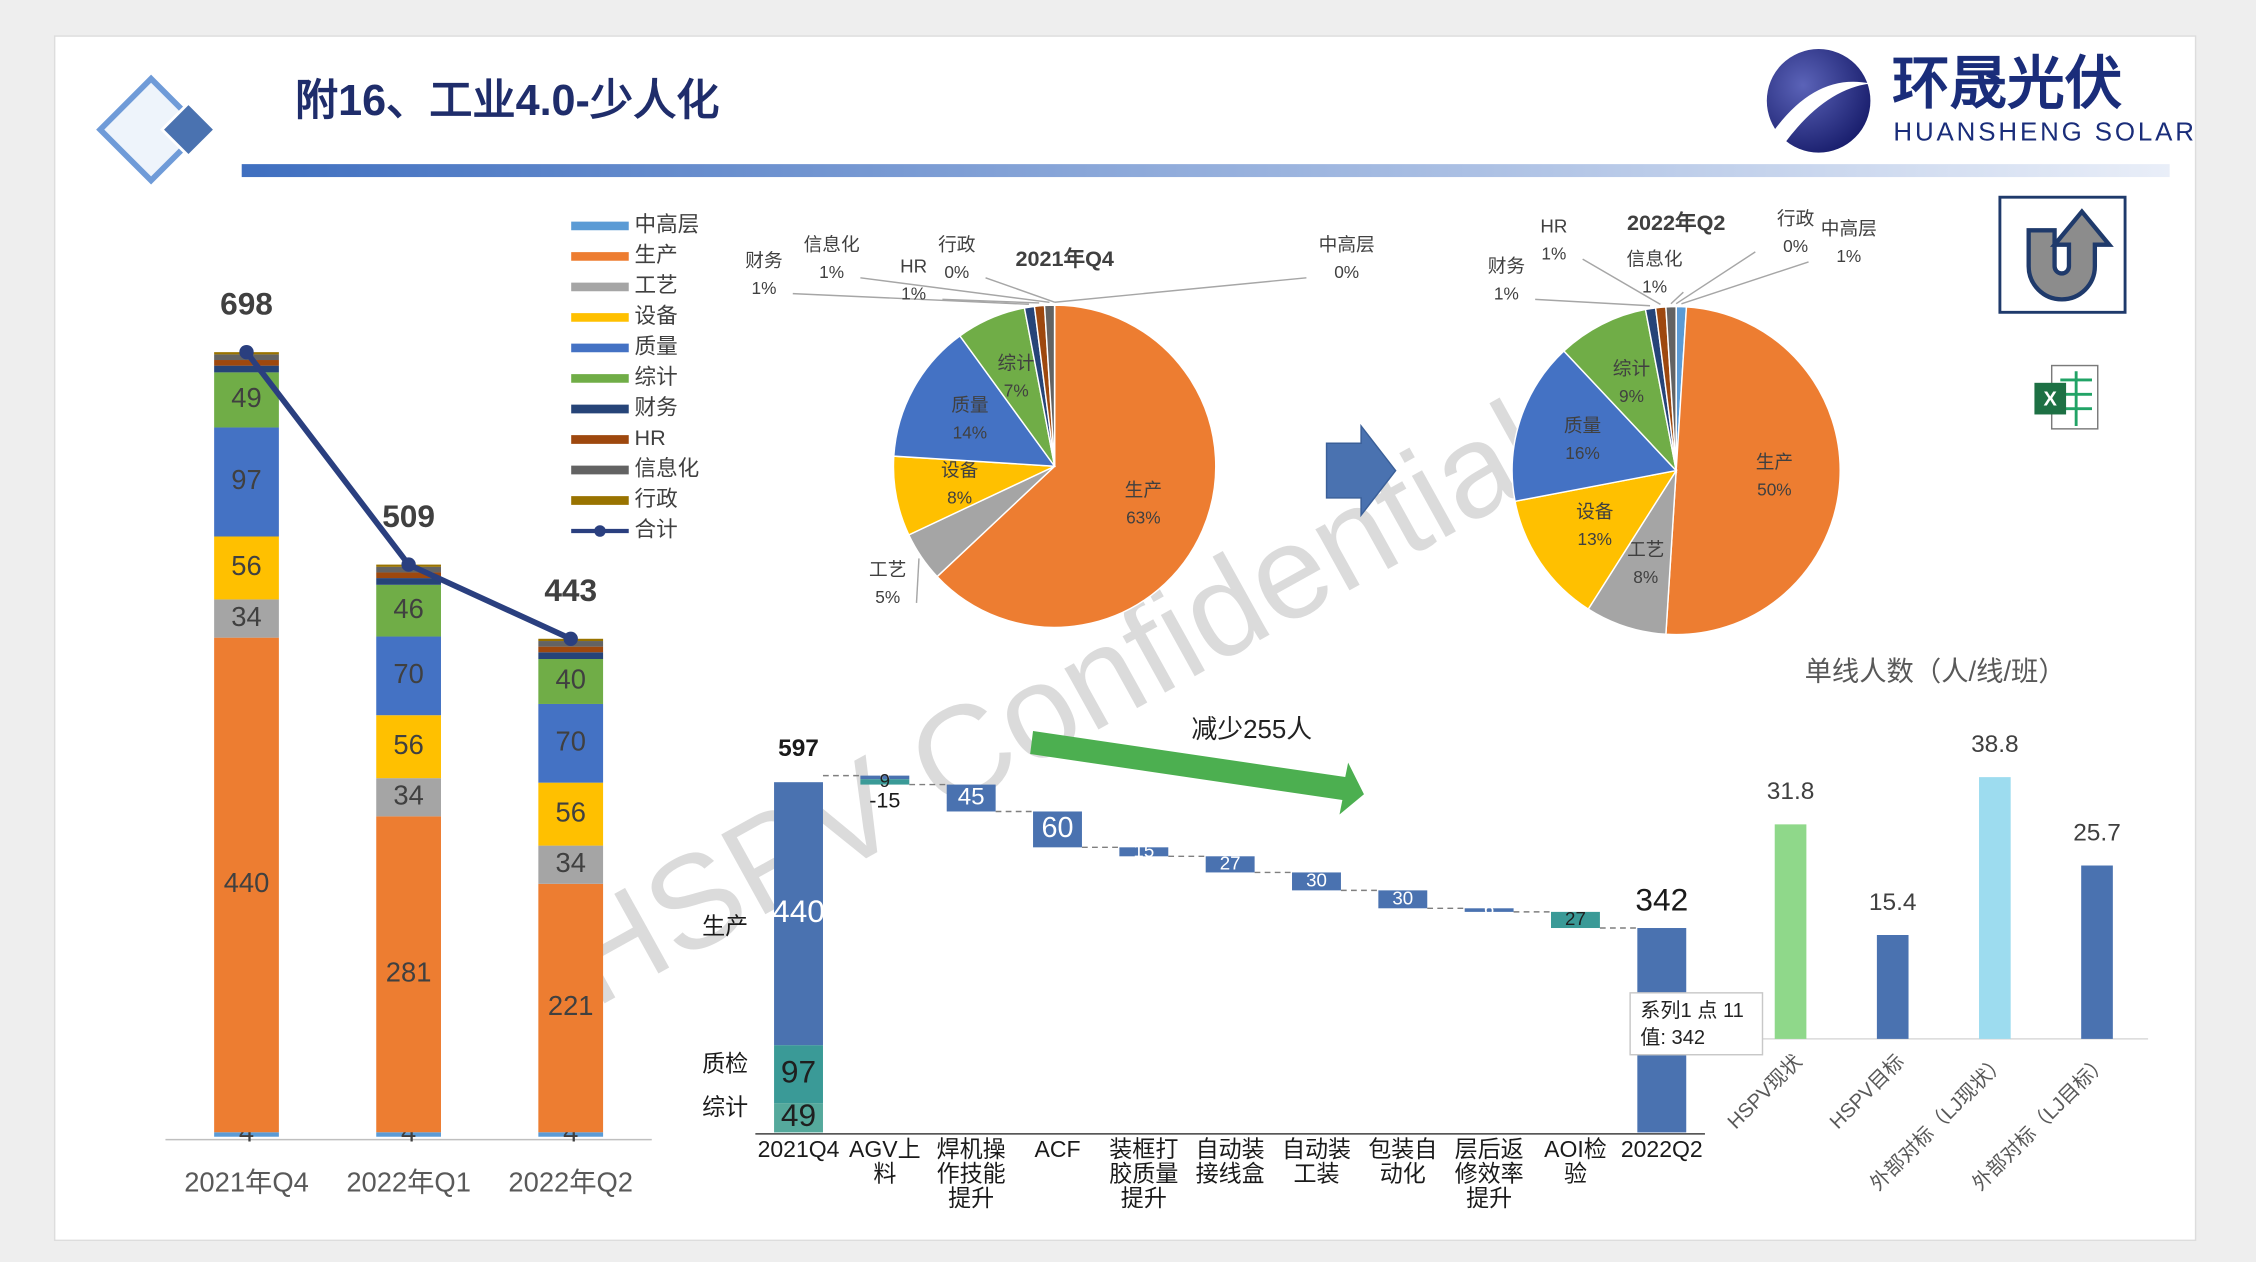 The height and width of the screenshot is (1262, 2256). I want to click on slice-value: 63%, so click(1143, 518).